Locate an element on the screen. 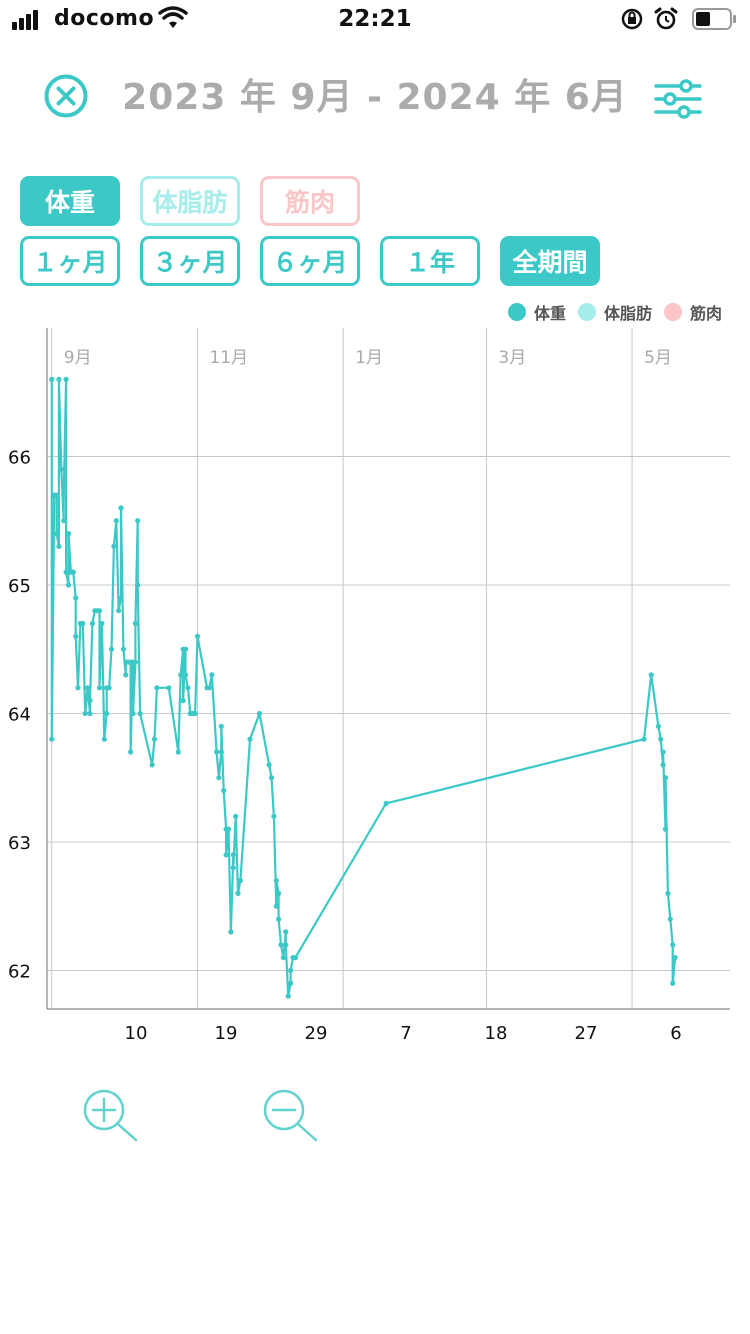 The width and height of the screenshot is (750, 1334). metric-weight-button: 体重 is located at coordinates (70, 201).